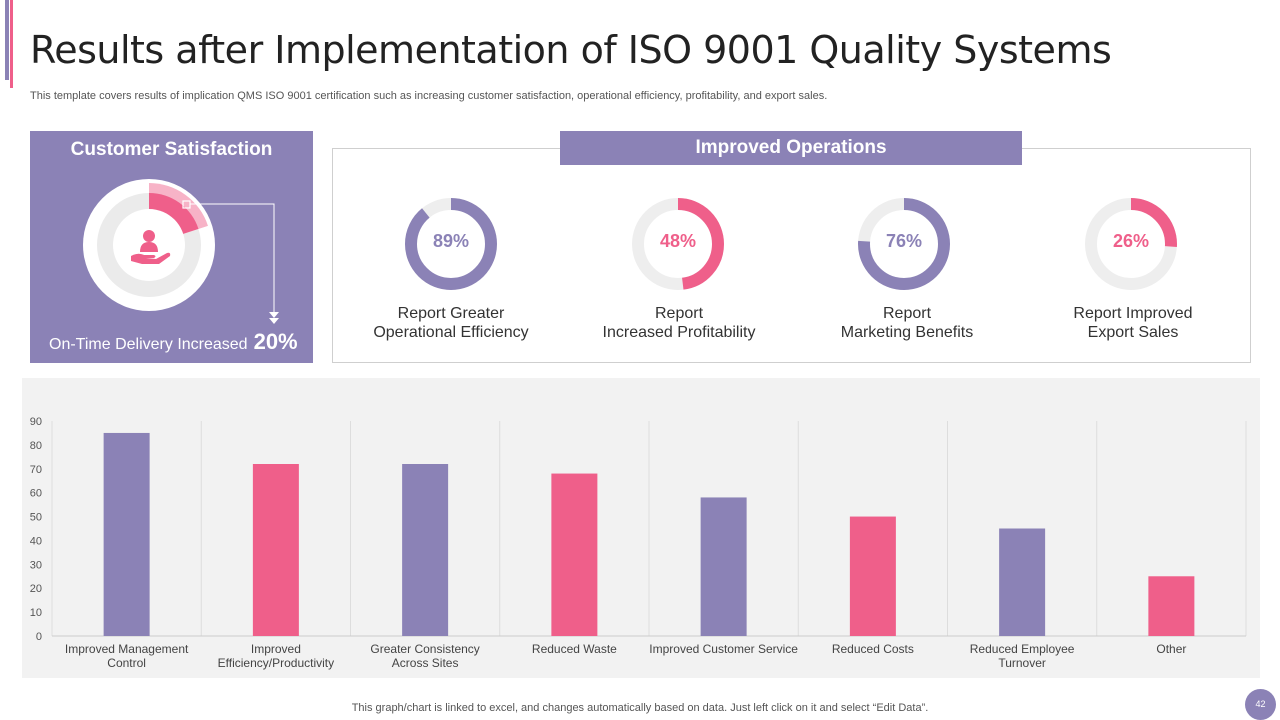 This screenshot has height=720, width=1280. What do you see at coordinates (1171, 649) in the screenshot?
I see `x-tick-label: Other` at bounding box center [1171, 649].